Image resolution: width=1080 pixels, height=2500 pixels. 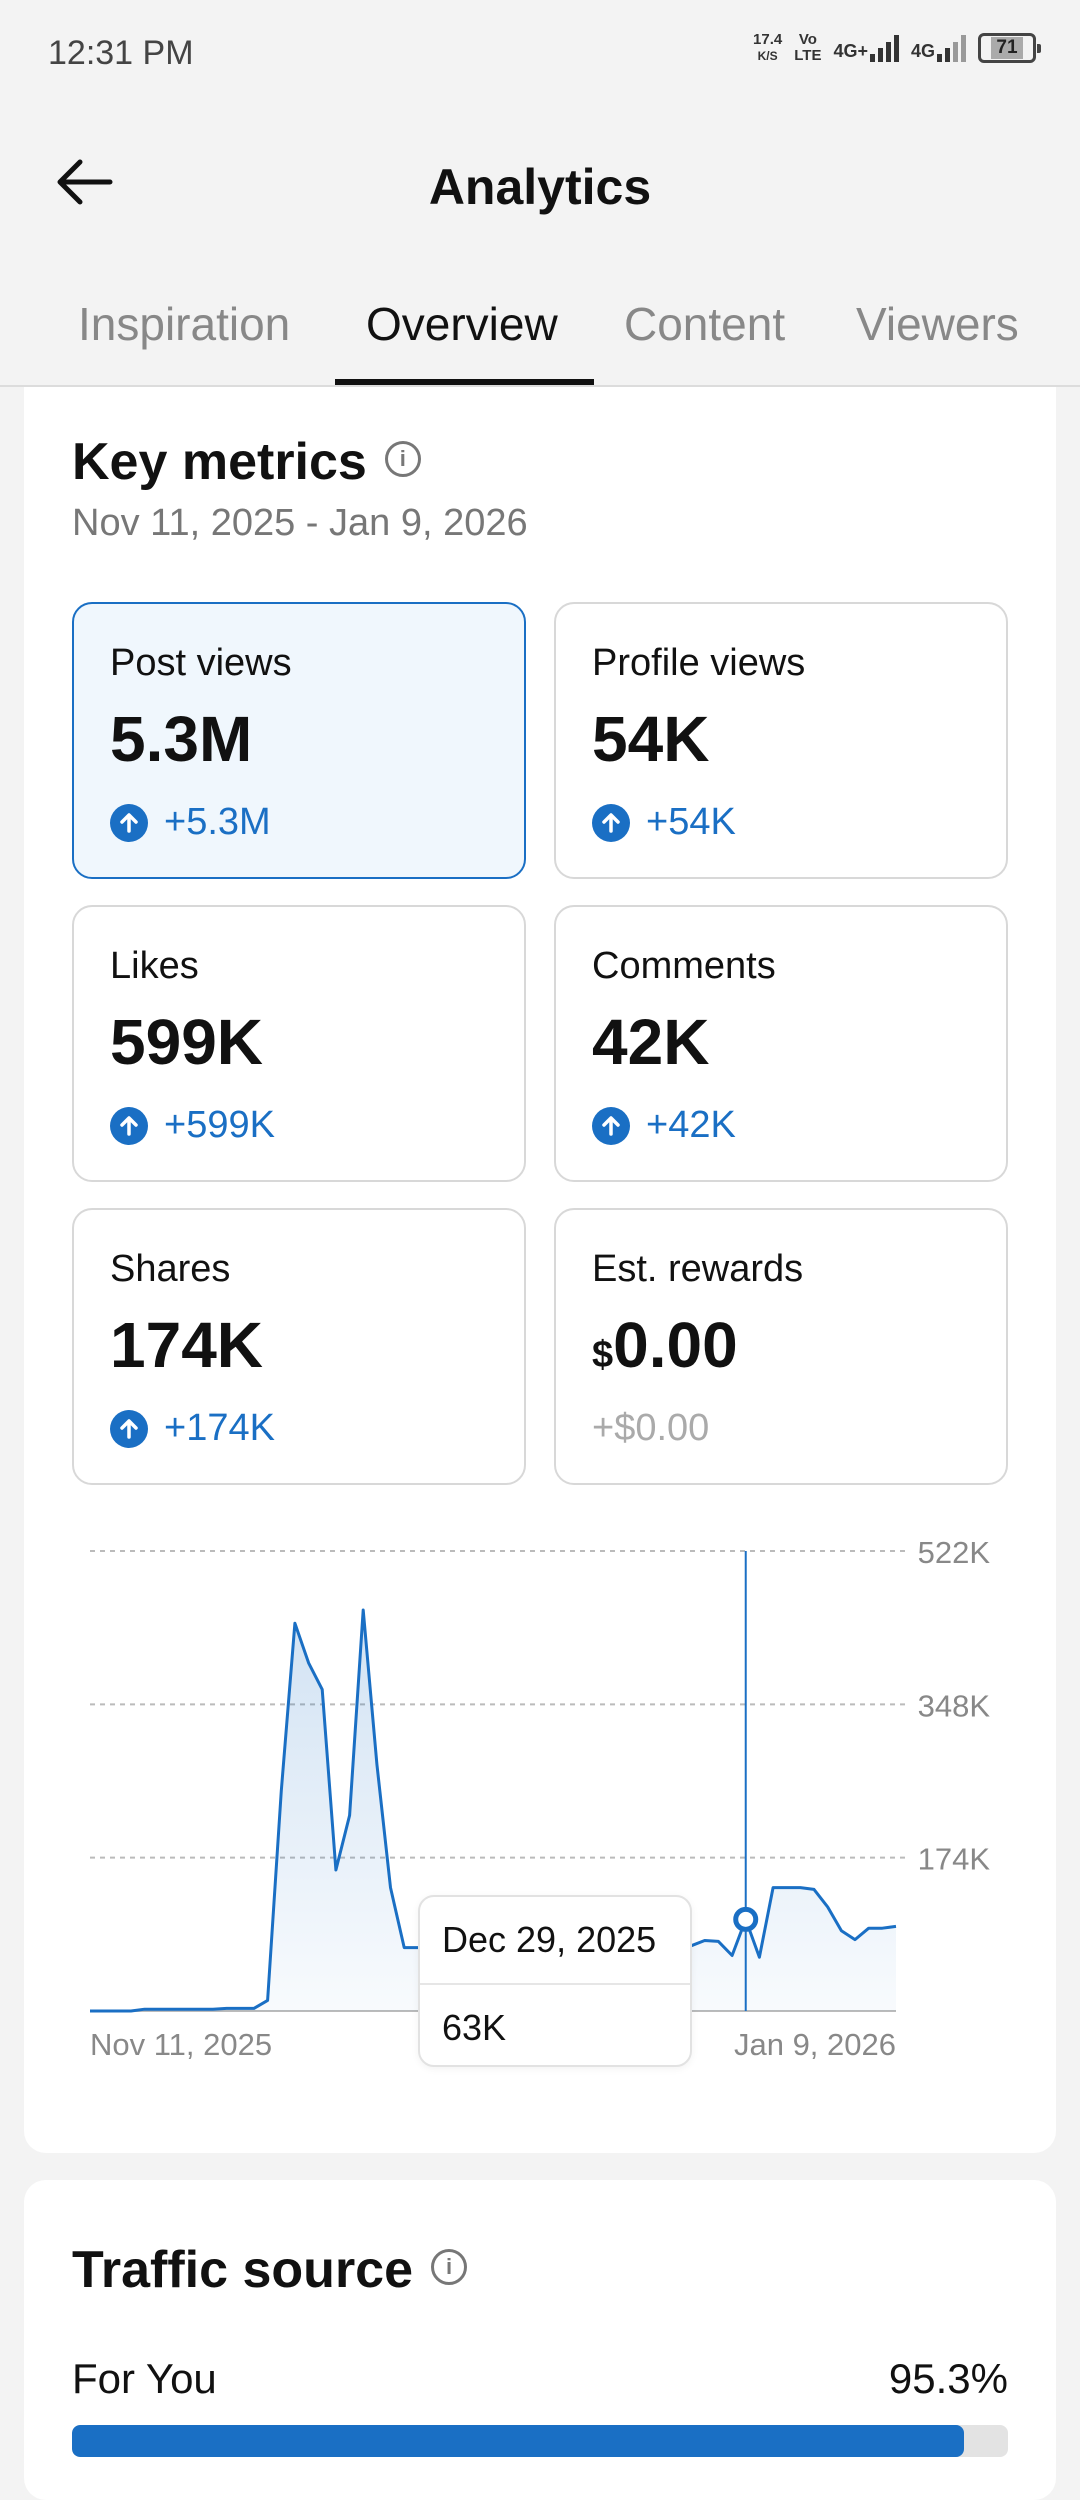 What do you see at coordinates (937, 324) in the screenshot?
I see `tab-viewers: Viewers` at bounding box center [937, 324].